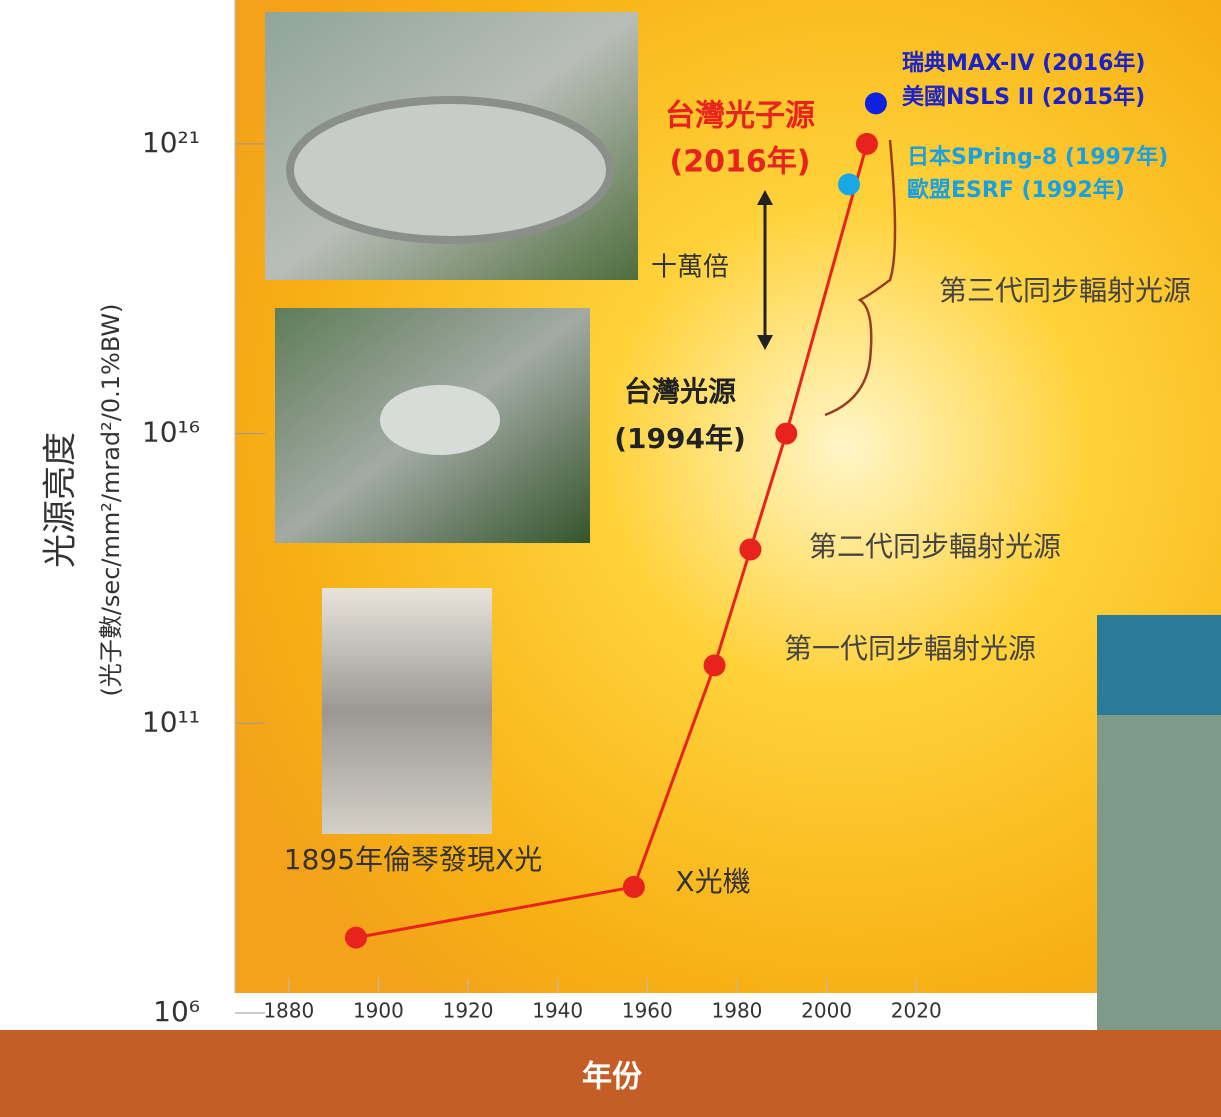 This screenshot has height=1117, width=1221. What do you see at coordinates (1065, 290) in the screenshot?
I see `annotation: 第三代同步輻射光源` at bounding box center [1065, 290].